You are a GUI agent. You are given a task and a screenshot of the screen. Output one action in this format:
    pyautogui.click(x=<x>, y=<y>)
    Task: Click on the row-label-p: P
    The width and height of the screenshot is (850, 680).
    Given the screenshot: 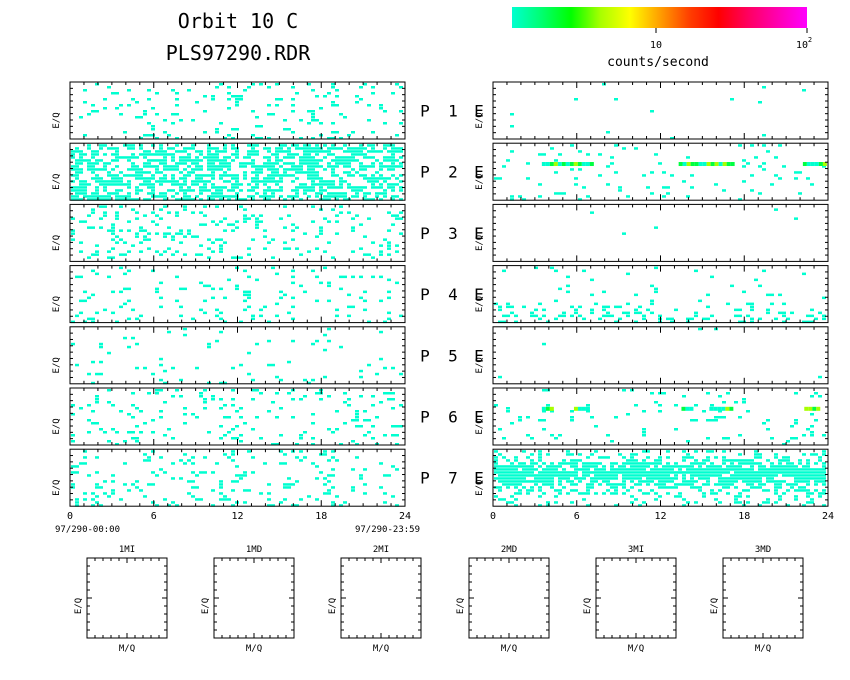 What is the action you would take?
    pyautogui.click(x=425, y=172)
    